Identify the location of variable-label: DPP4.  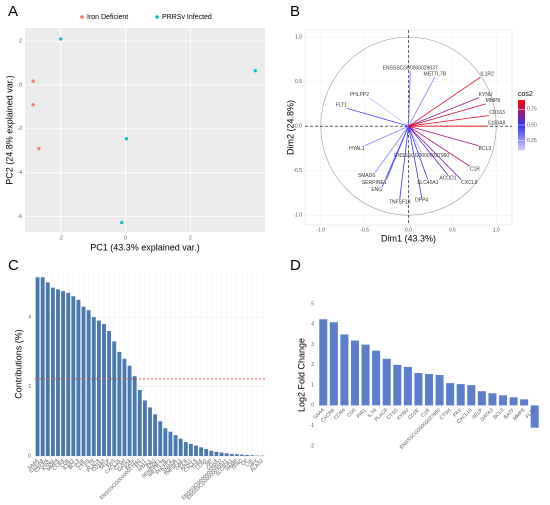
(421, 201).